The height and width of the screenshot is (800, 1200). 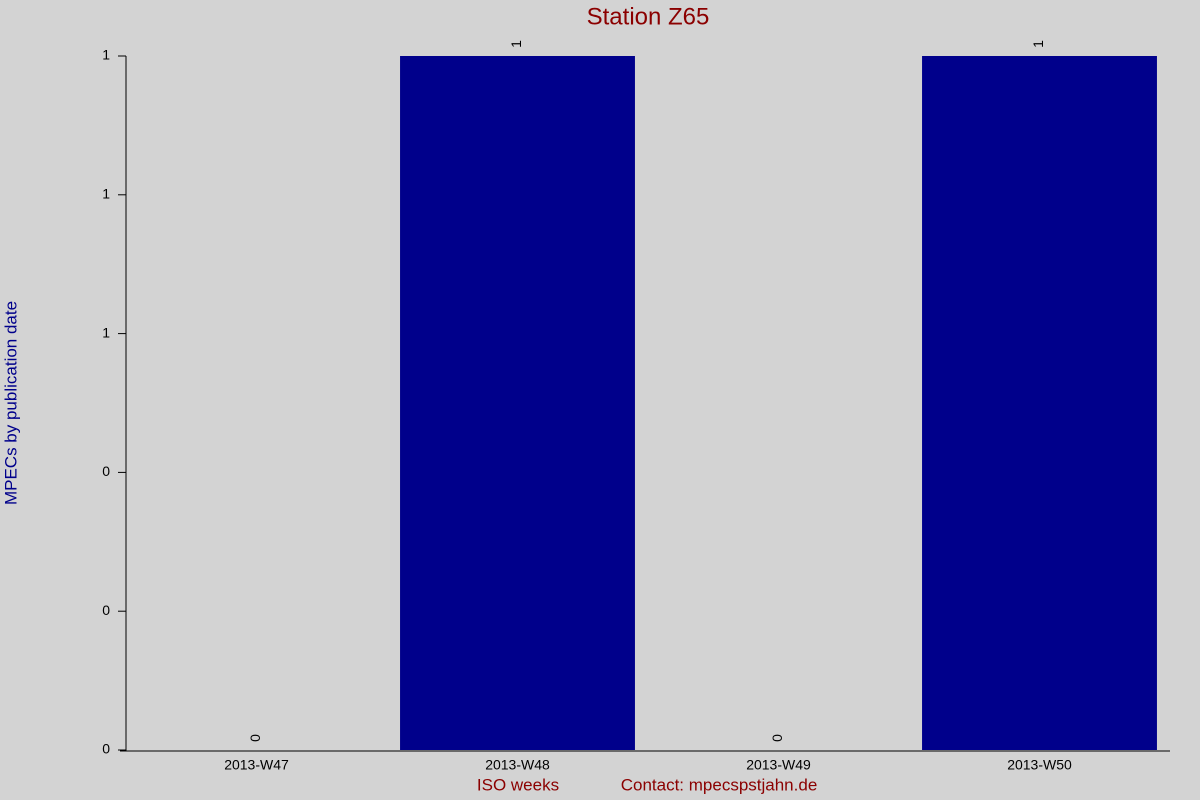 I want to click on x-tick-label: 2013-W48, so click(x=517, y=765).